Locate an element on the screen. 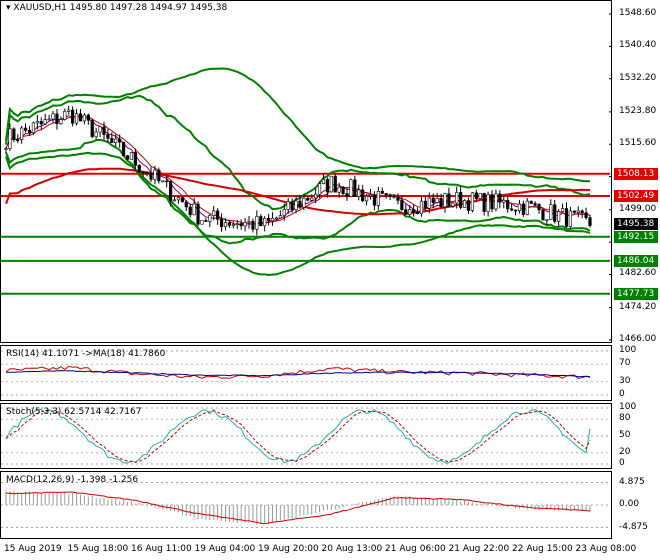 The height and width of the screenshot is (560, 660). rsi-pane is located at coordinates (306, 373).